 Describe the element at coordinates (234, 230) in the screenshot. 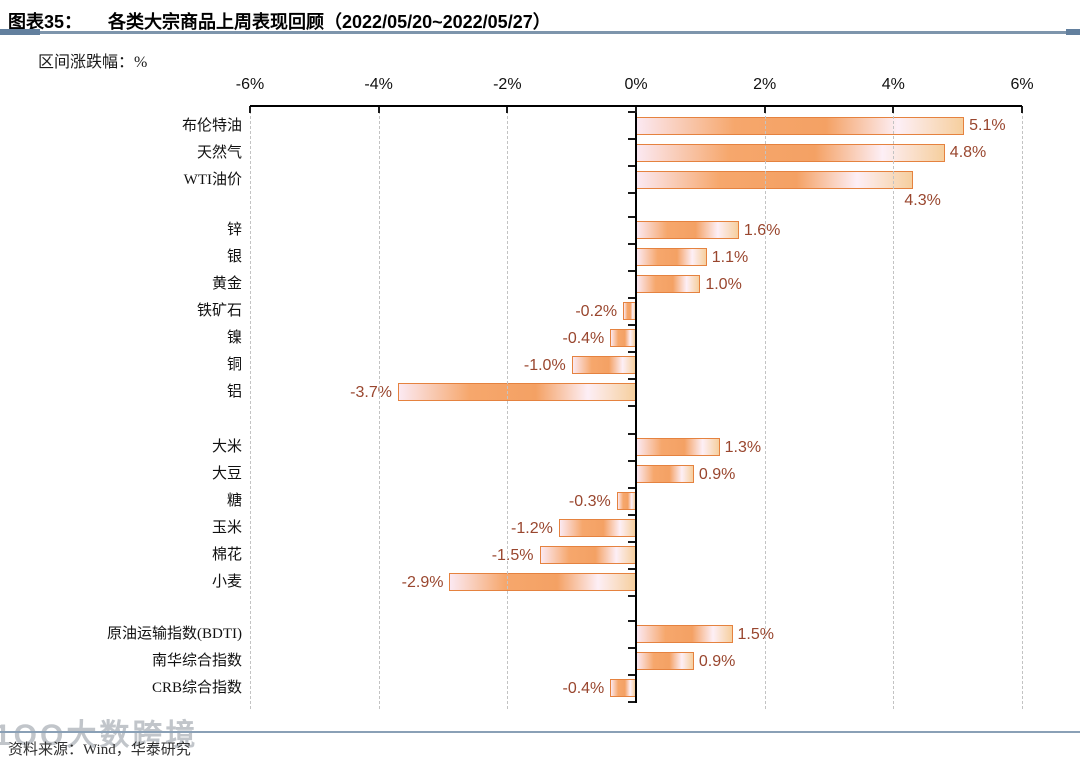

I see `category-label: 锌` at that location.